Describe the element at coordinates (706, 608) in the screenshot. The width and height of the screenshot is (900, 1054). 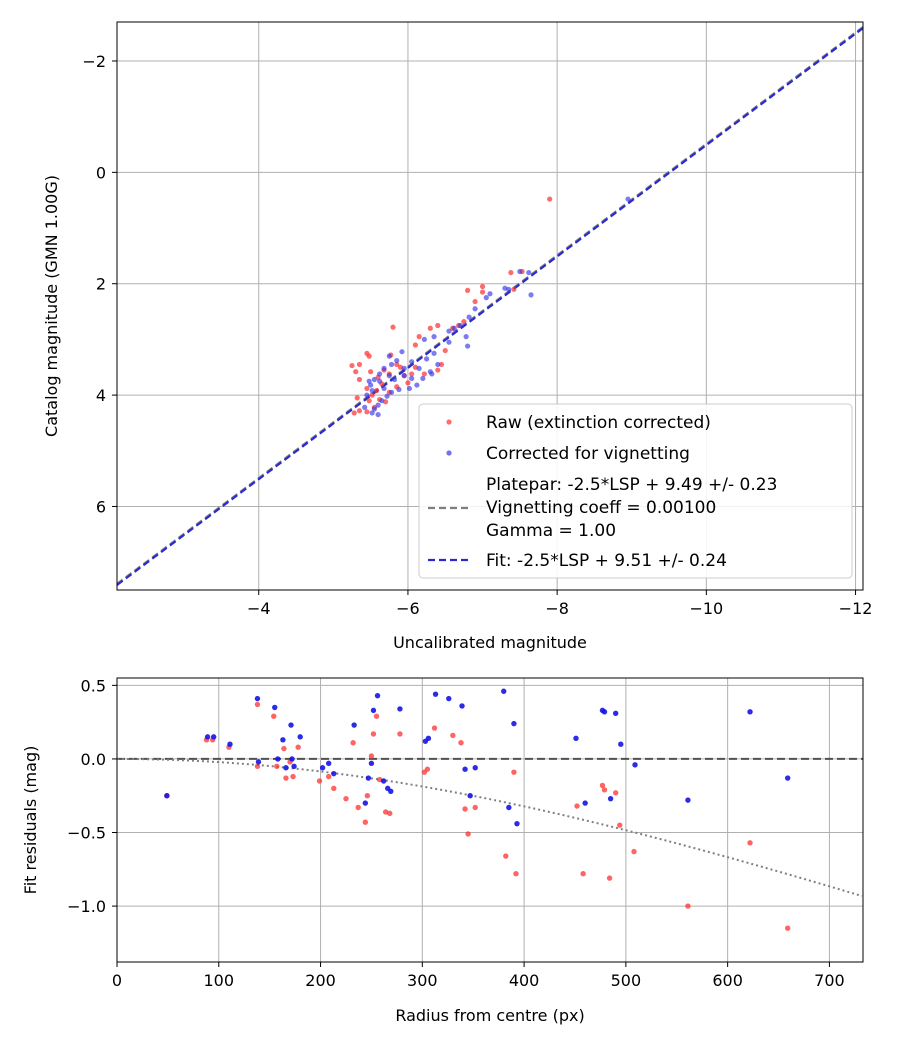
I see `top-x-tick-label: −10` at that location.